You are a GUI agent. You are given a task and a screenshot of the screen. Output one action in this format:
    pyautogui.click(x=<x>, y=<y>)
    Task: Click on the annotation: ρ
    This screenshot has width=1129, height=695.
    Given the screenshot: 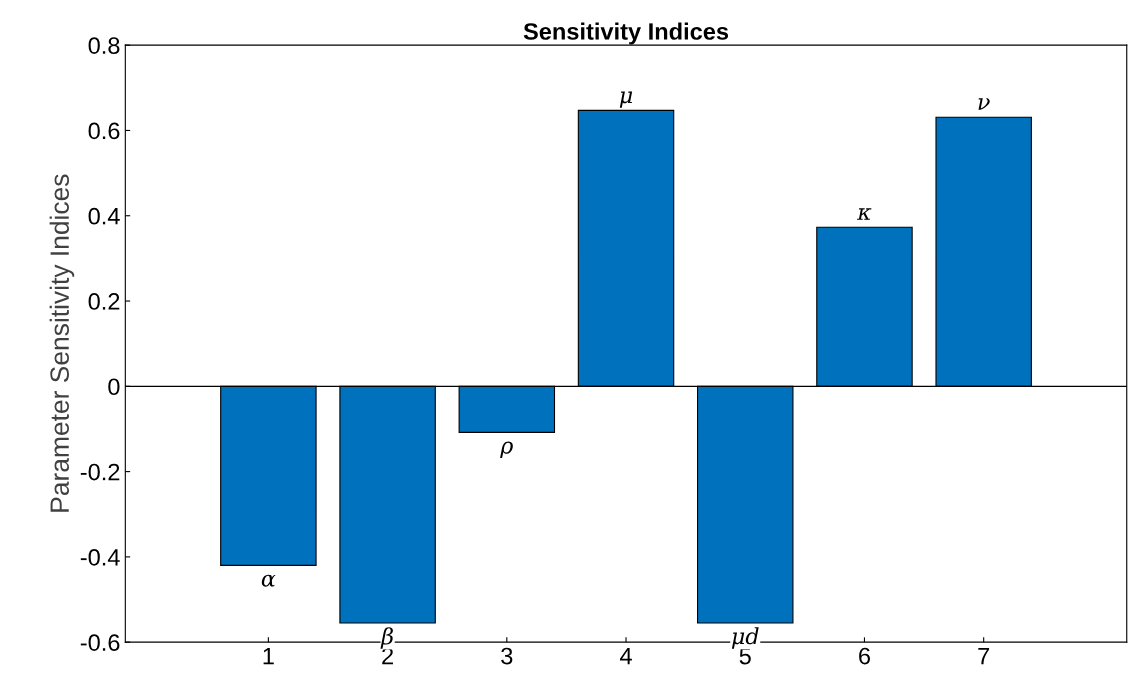 What is the action you would take?
    pyautogui.click(x=506, y=450)
    